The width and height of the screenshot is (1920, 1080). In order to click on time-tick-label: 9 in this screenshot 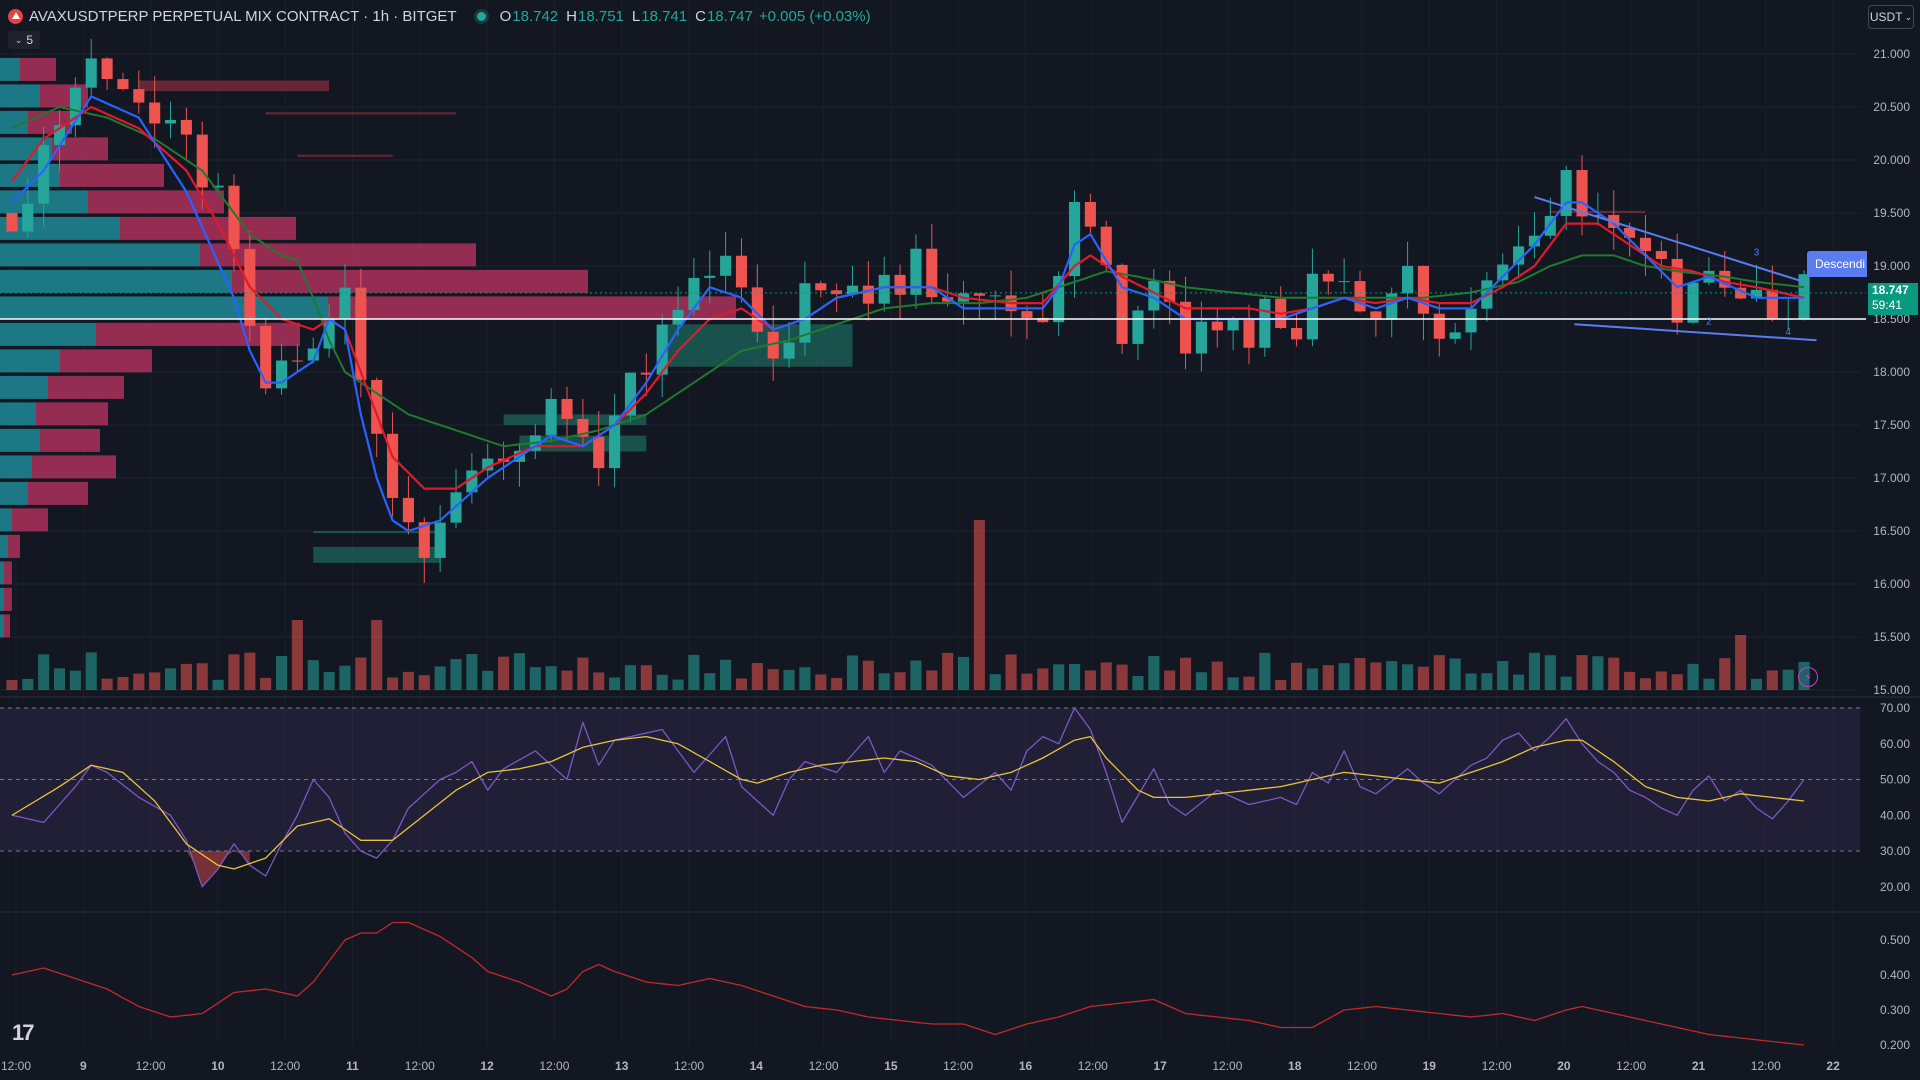, I will do `click(83, 1066)`.